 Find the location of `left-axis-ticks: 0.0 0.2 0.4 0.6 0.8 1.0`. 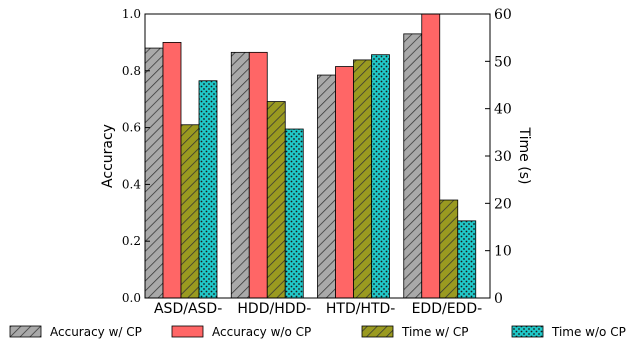

left-axis-ticks: 0.0 0.2 0.4 0.6 0.8 1.0 is located at coordinates (136, 156).